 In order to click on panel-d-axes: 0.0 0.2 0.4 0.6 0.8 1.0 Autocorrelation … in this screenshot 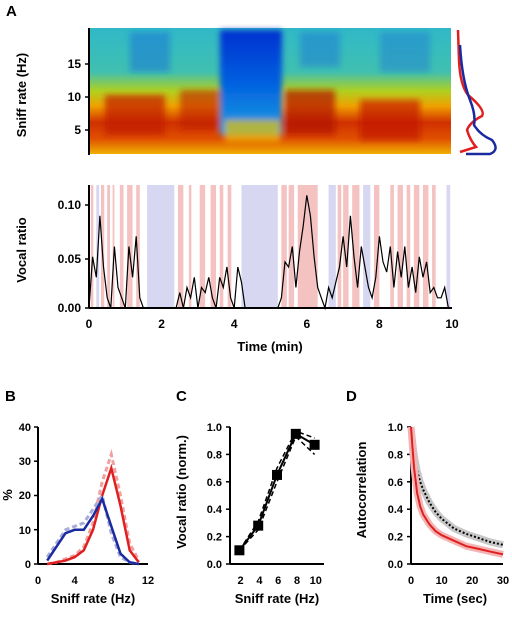, I will do `click(431, 514)`.